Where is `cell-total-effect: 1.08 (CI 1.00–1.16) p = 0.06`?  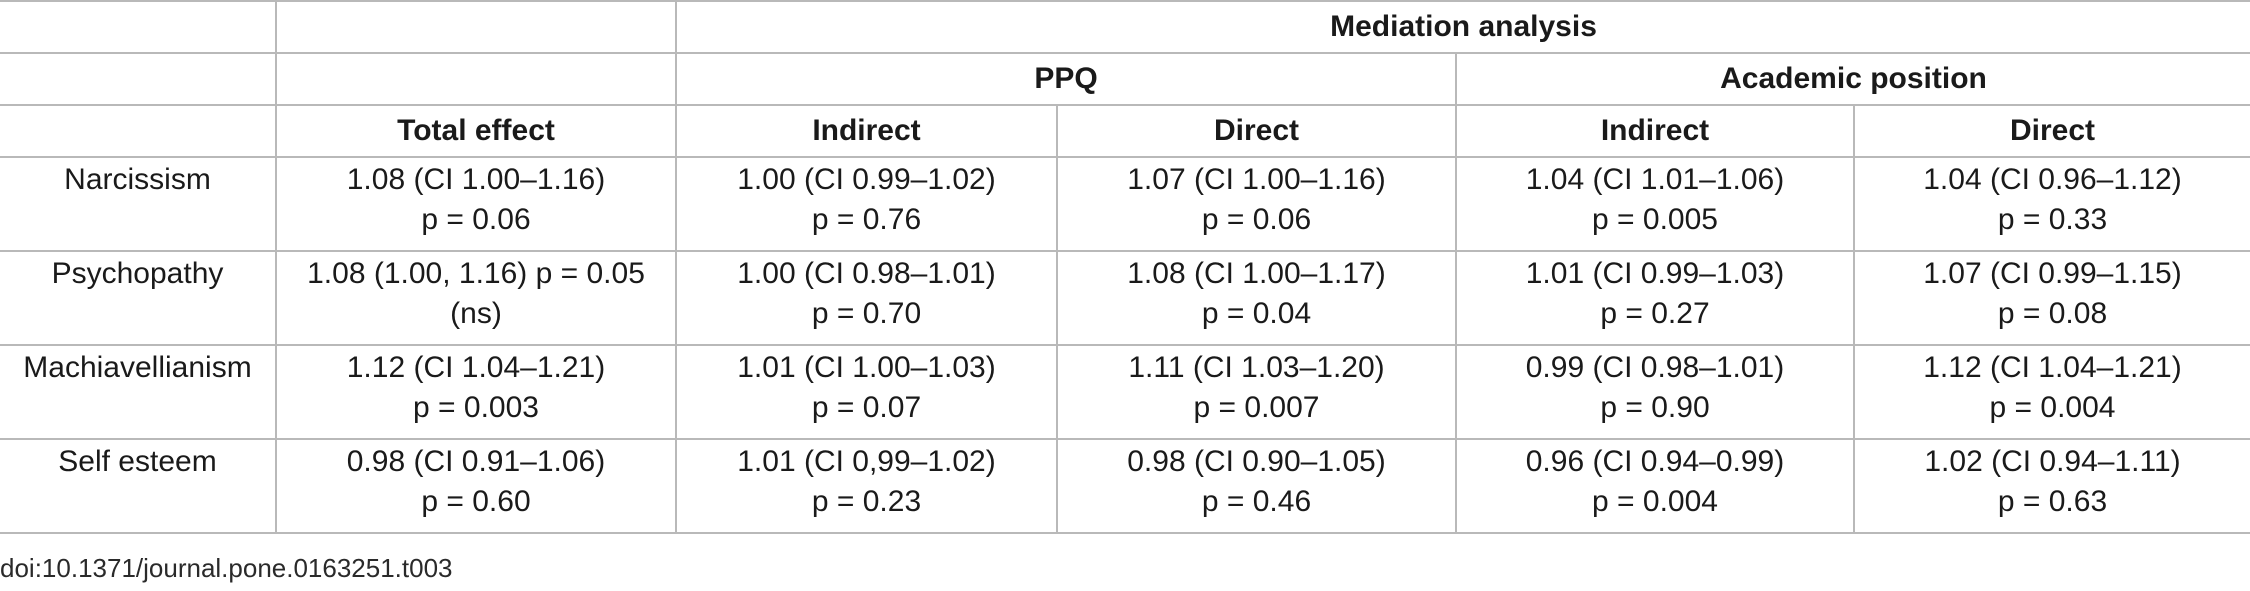
cell-total-effect: 1.08 (CI 1.00–1.16) p = 0.06 is located at coordinates (476, 204).